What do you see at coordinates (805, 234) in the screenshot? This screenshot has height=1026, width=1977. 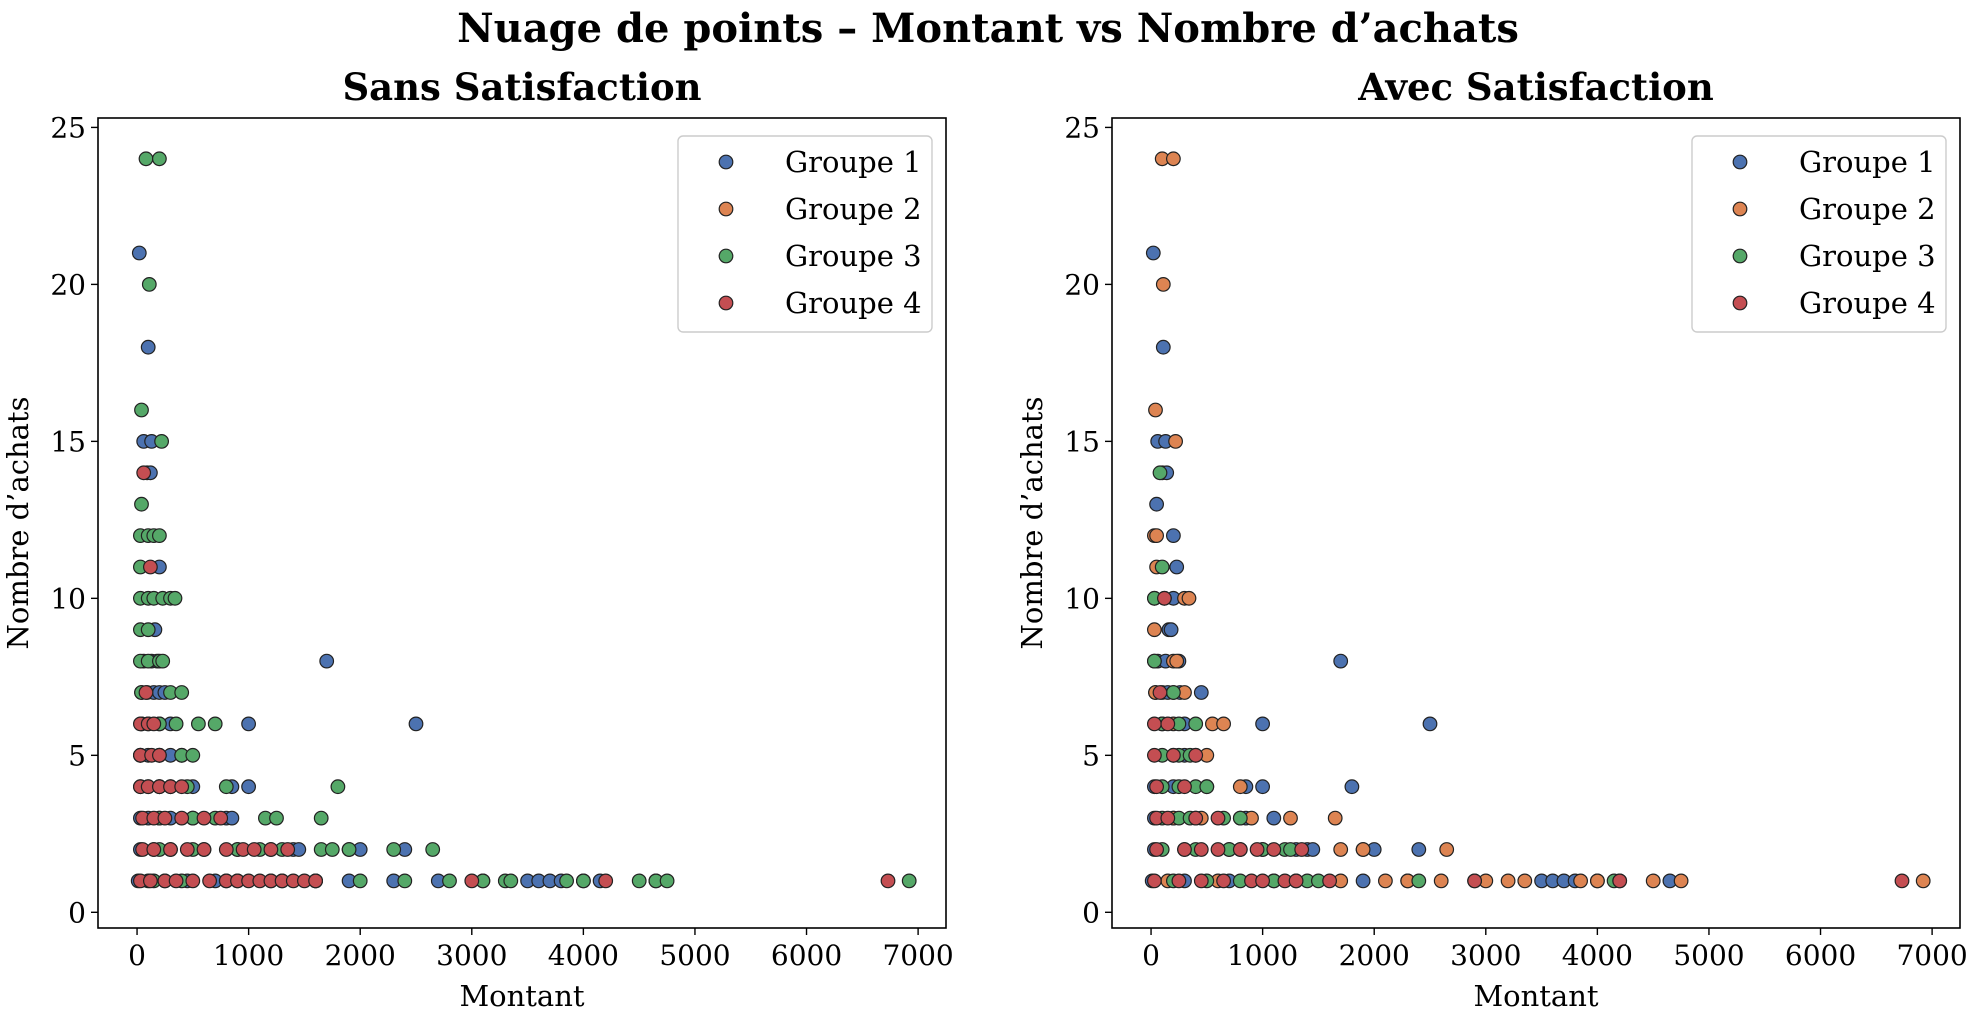 I see `legend: Groupe 1 Groupe 2 Groupe 3 Groupe 4` at bounding box center [805, 234].